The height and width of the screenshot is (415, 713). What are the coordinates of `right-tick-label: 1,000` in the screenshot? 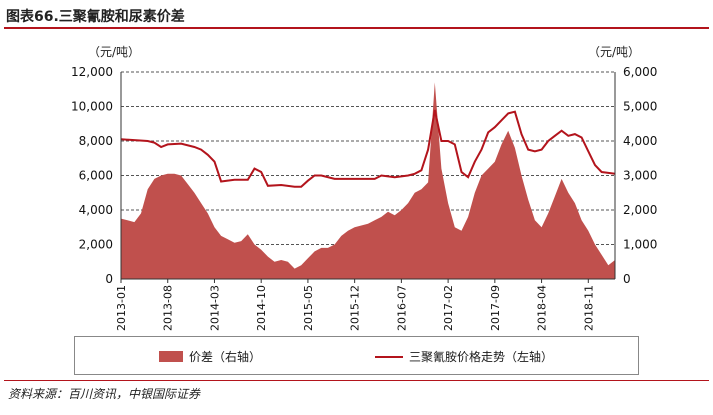 It's located at (640, 245).